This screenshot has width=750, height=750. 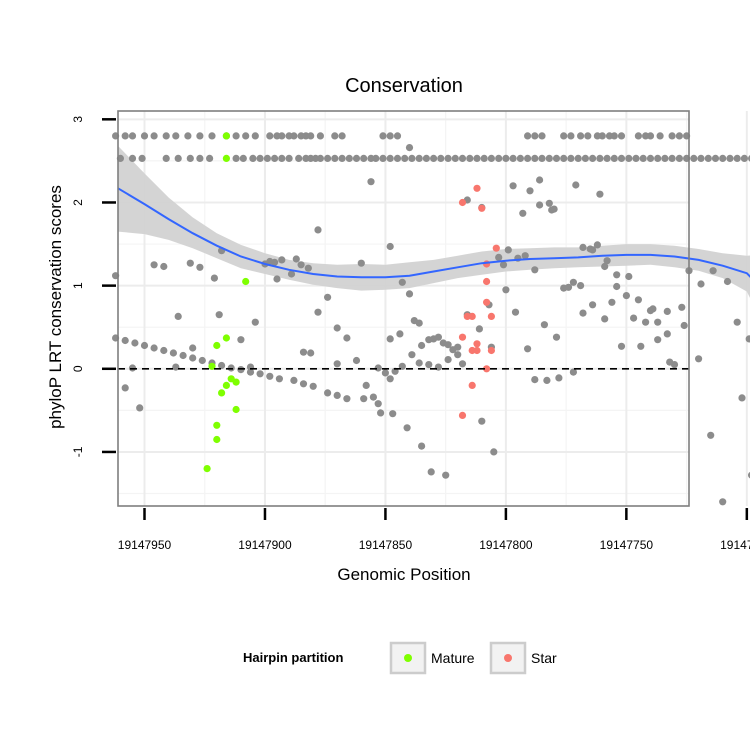 What do you see at coordinates (55, 307) in the screenshot?
I see `y-axis-title: phyloP LRT conservation scores` at bounding box center [55, 307].